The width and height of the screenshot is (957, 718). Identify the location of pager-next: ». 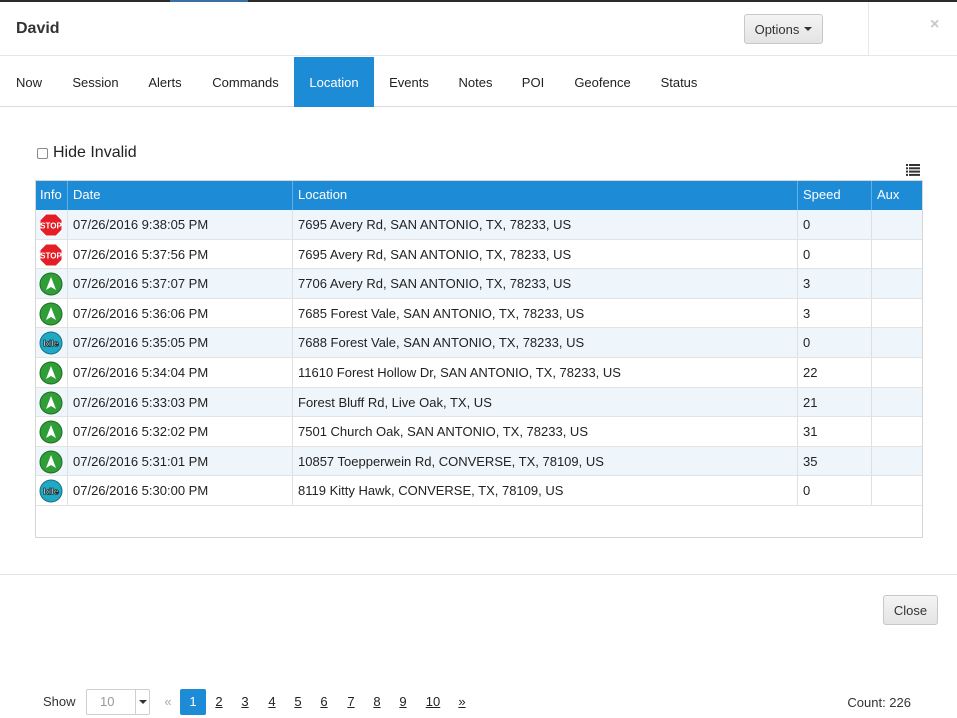
(462, 701).